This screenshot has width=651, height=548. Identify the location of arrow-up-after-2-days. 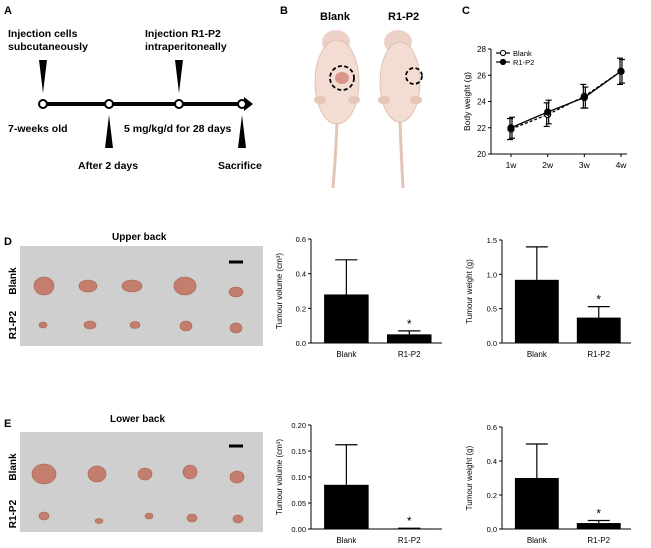
(109, 131).